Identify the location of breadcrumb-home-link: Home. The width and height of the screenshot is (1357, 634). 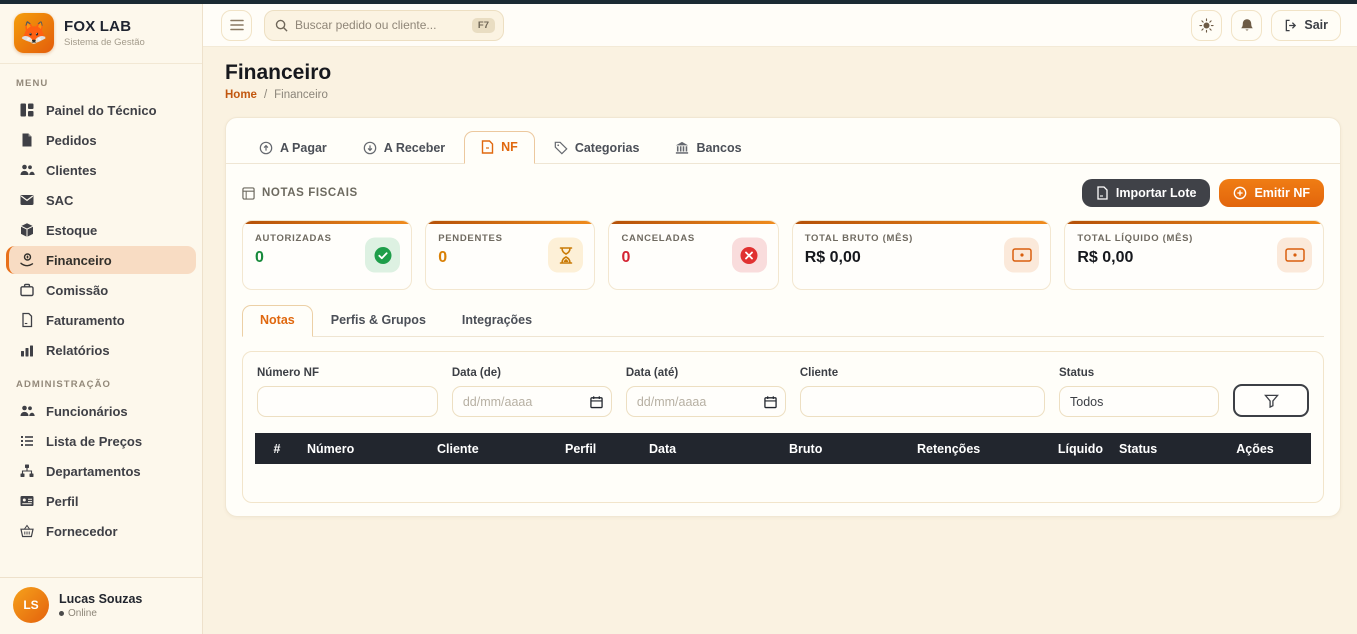
(241, 95).